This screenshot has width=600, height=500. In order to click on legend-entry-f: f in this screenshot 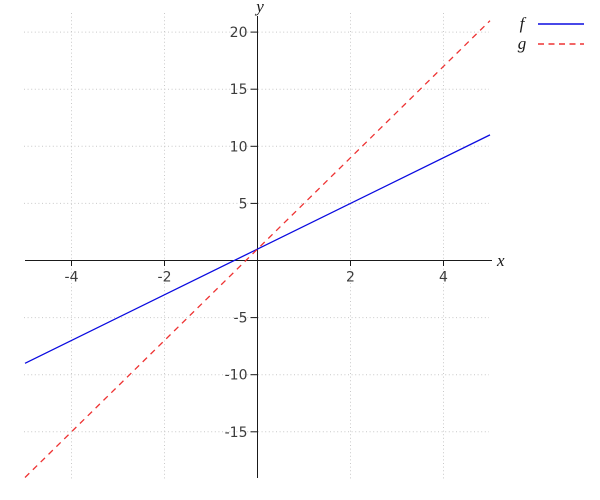, I will do `click(547, 24)`.